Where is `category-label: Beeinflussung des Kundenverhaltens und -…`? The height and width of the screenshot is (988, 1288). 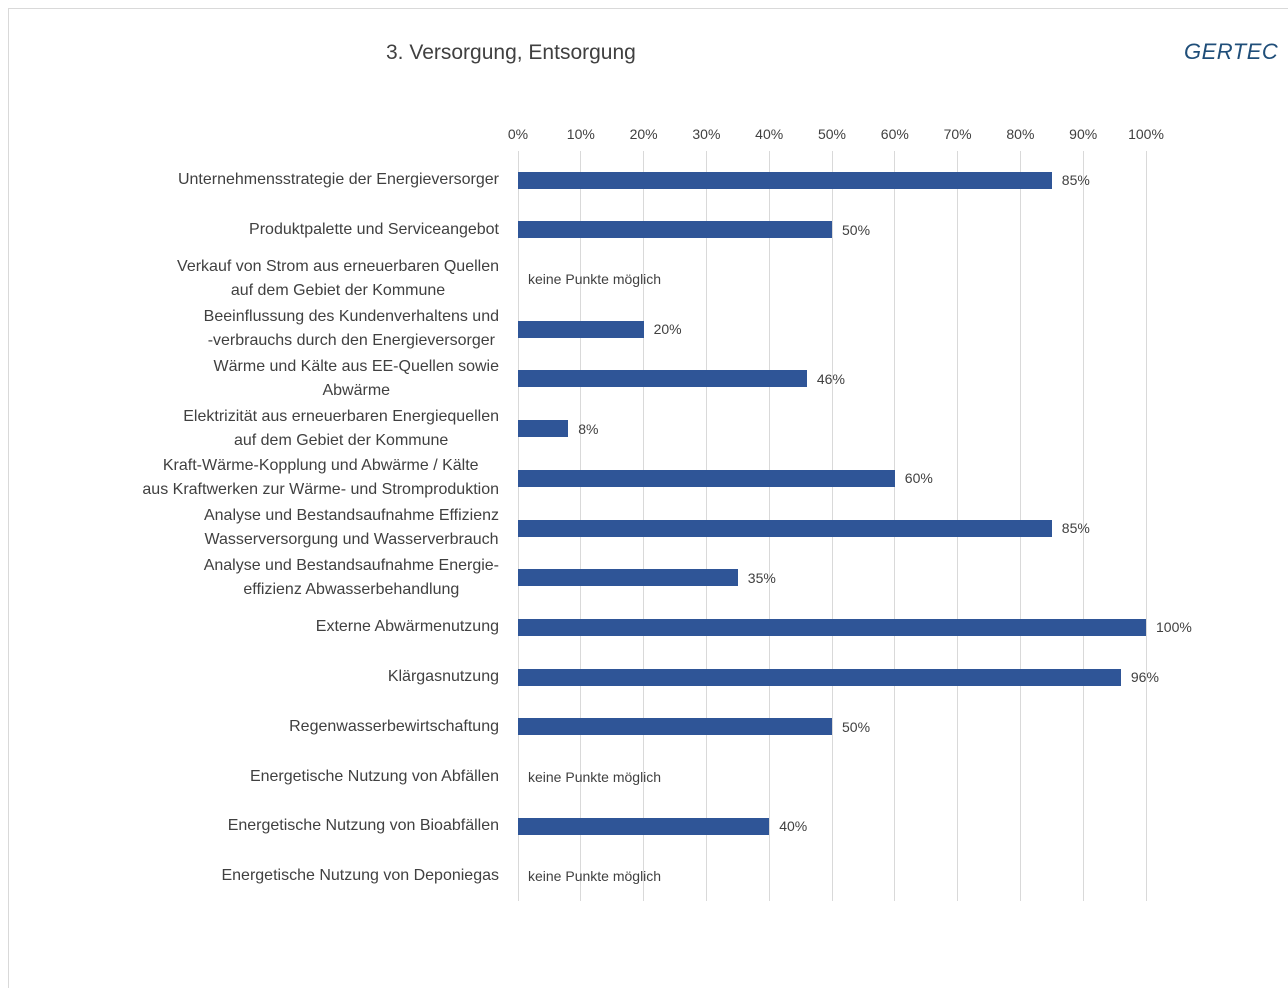
category-label: Beeinflussung des Kundenverhaltens und -… is located at coordinates (351, 329).